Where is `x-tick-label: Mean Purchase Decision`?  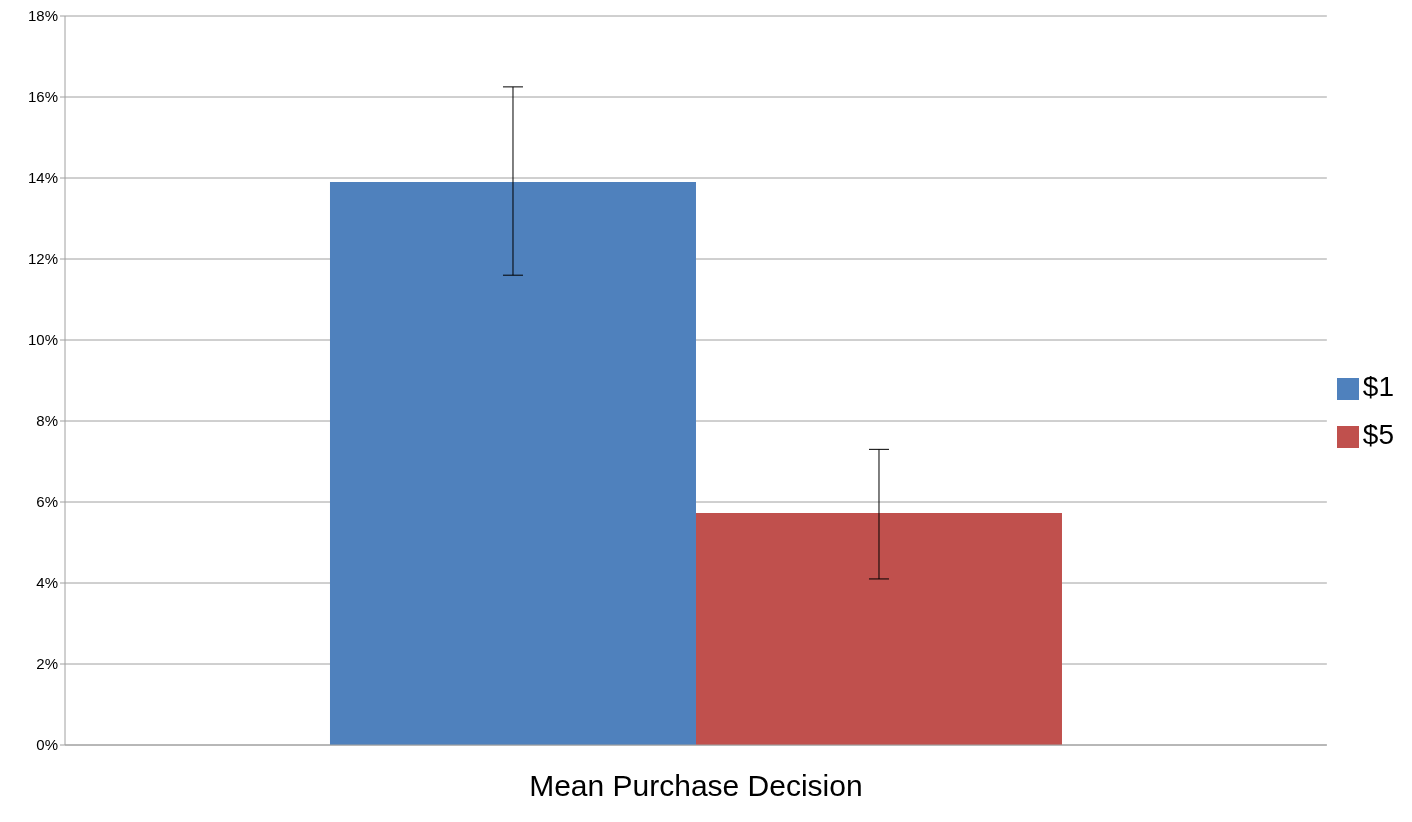 x-tick-label: Mean Purchase Decision is located at coordinates (696, 786).